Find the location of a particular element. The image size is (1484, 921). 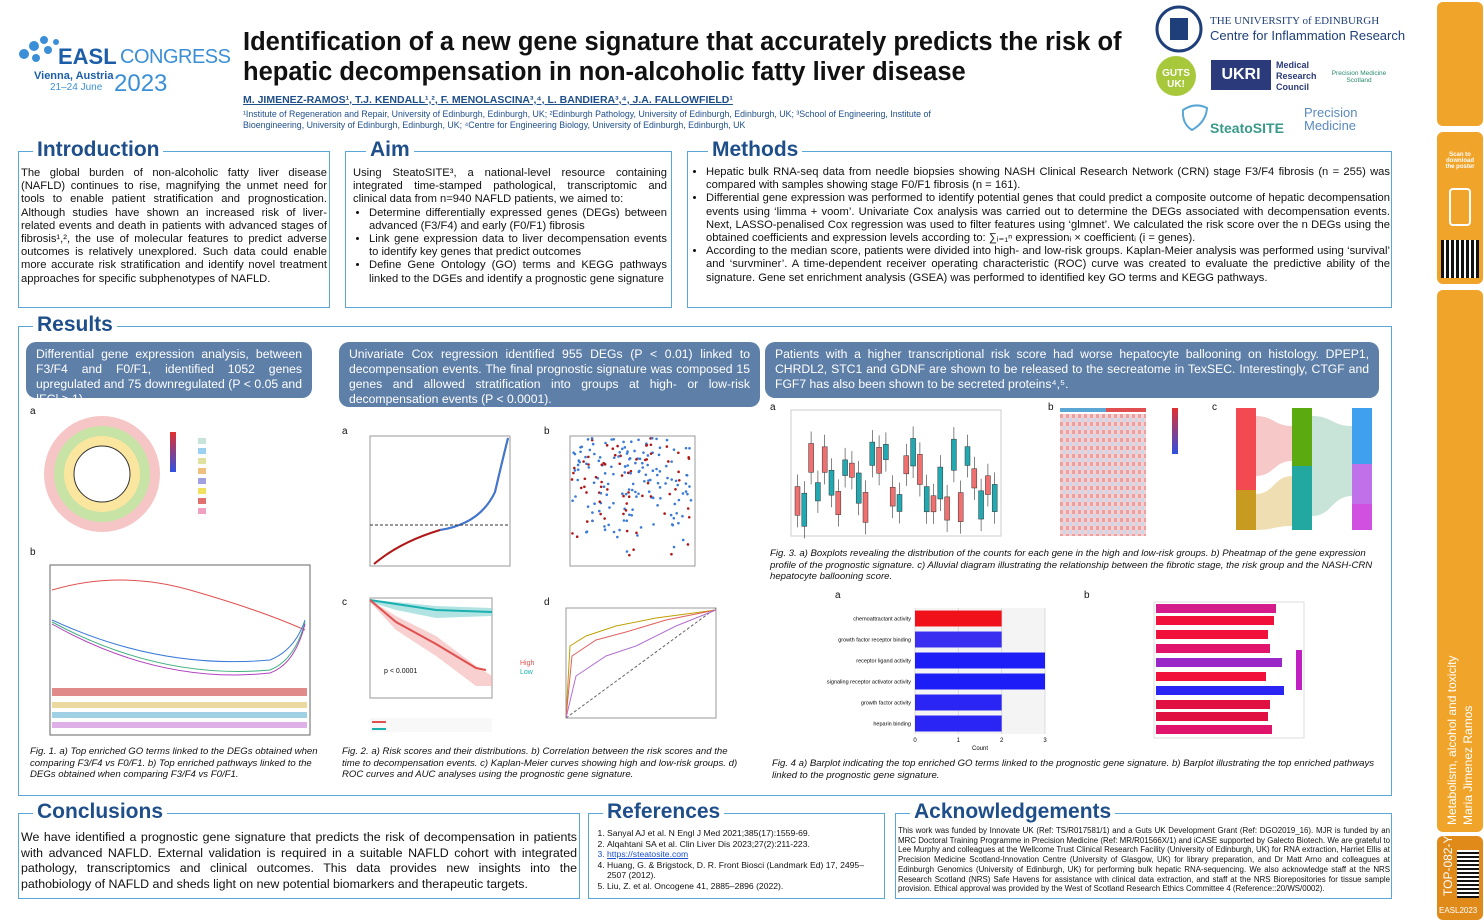

reference-item: https://steatosite.com is located at coordinates (745, 854).